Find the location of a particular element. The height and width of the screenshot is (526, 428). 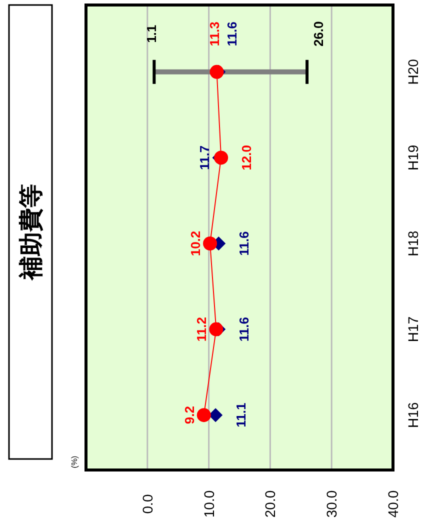

x-tick-label: 40.0 is located at coordinates (393, 504).